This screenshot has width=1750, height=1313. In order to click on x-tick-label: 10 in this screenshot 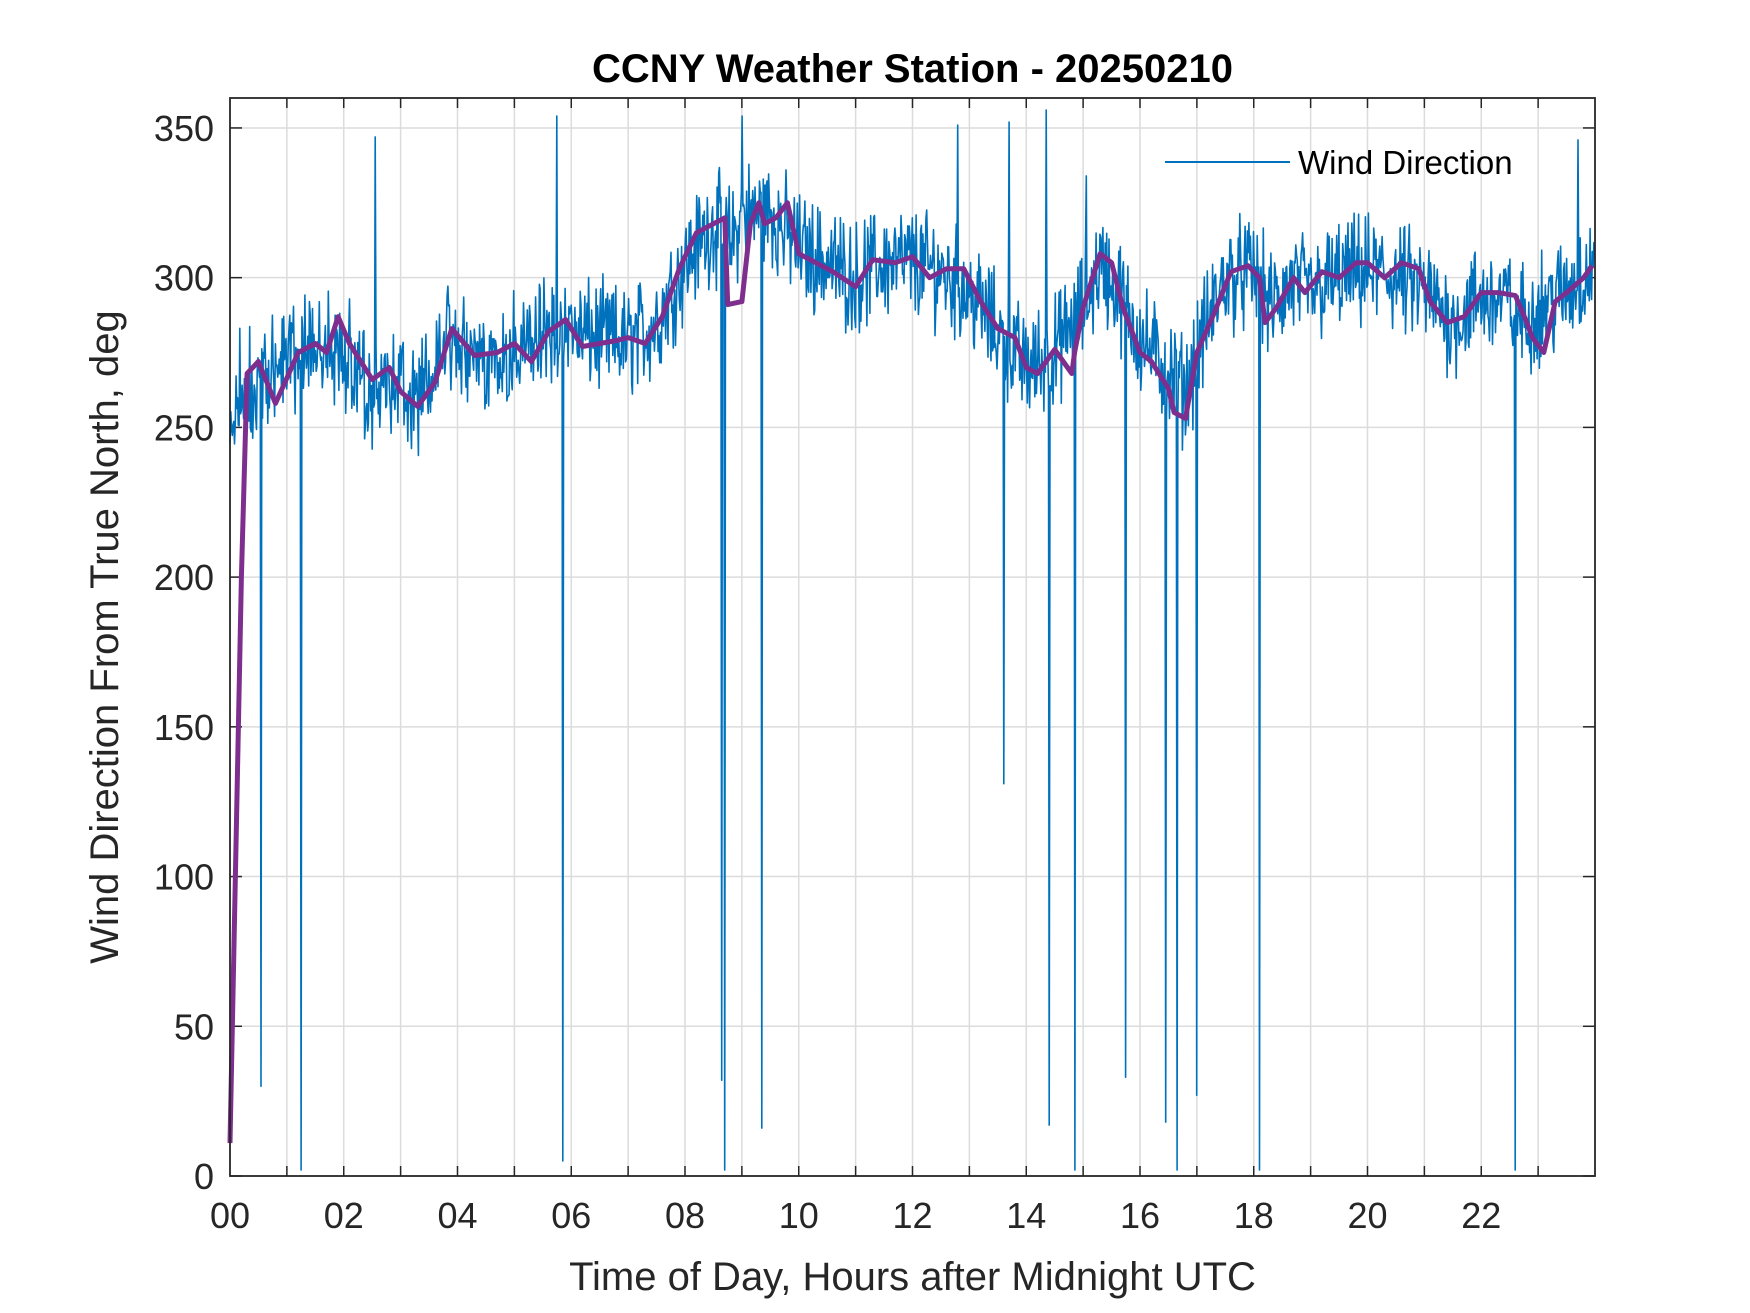, I will do `click(799, 1215)`.